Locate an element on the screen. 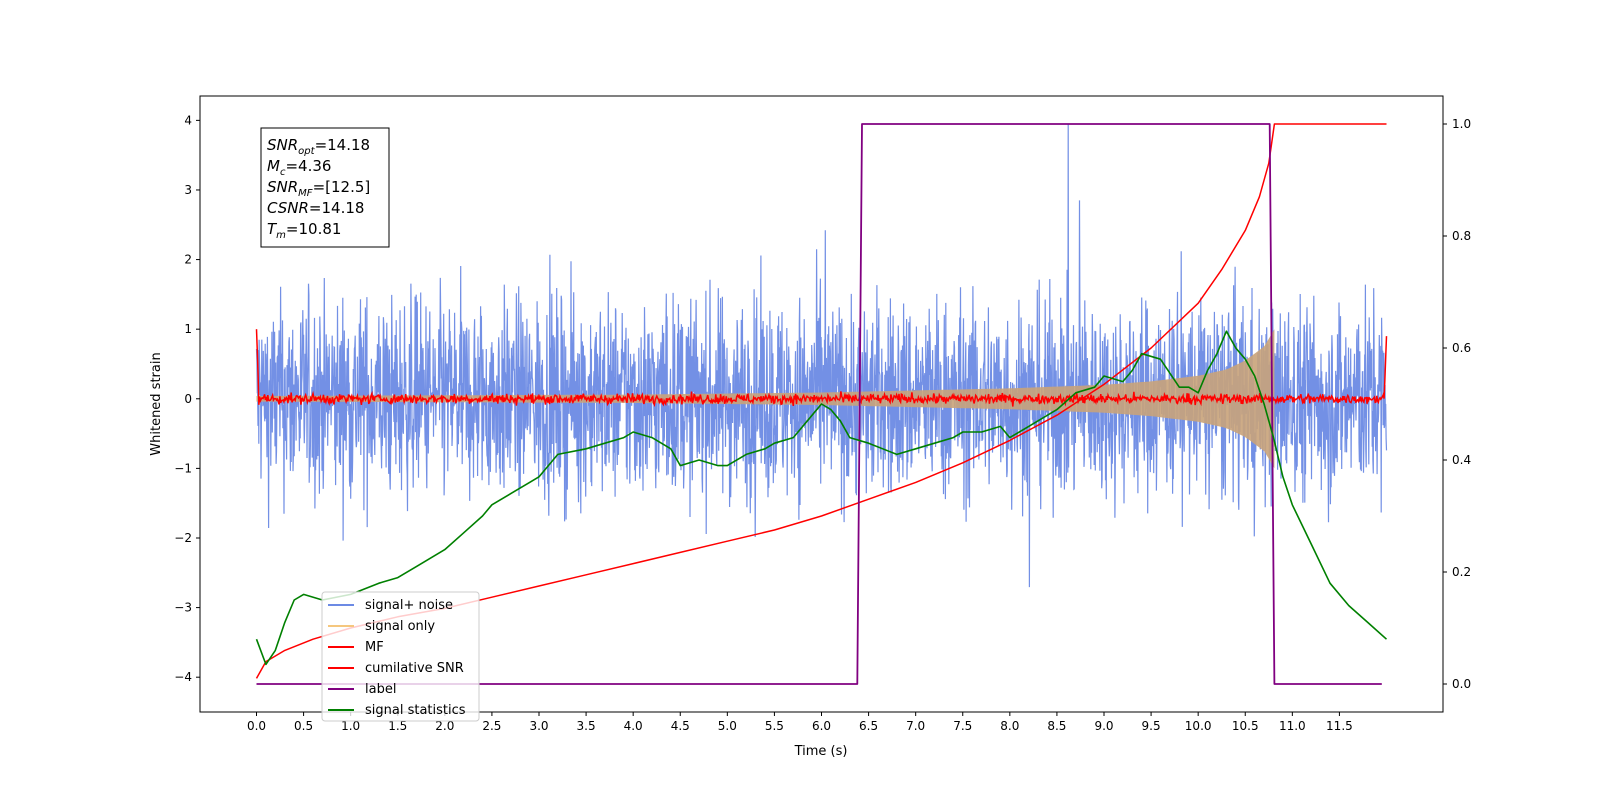 The image size is (1600, 800). legend-frame is located at coordinates (400, 656).